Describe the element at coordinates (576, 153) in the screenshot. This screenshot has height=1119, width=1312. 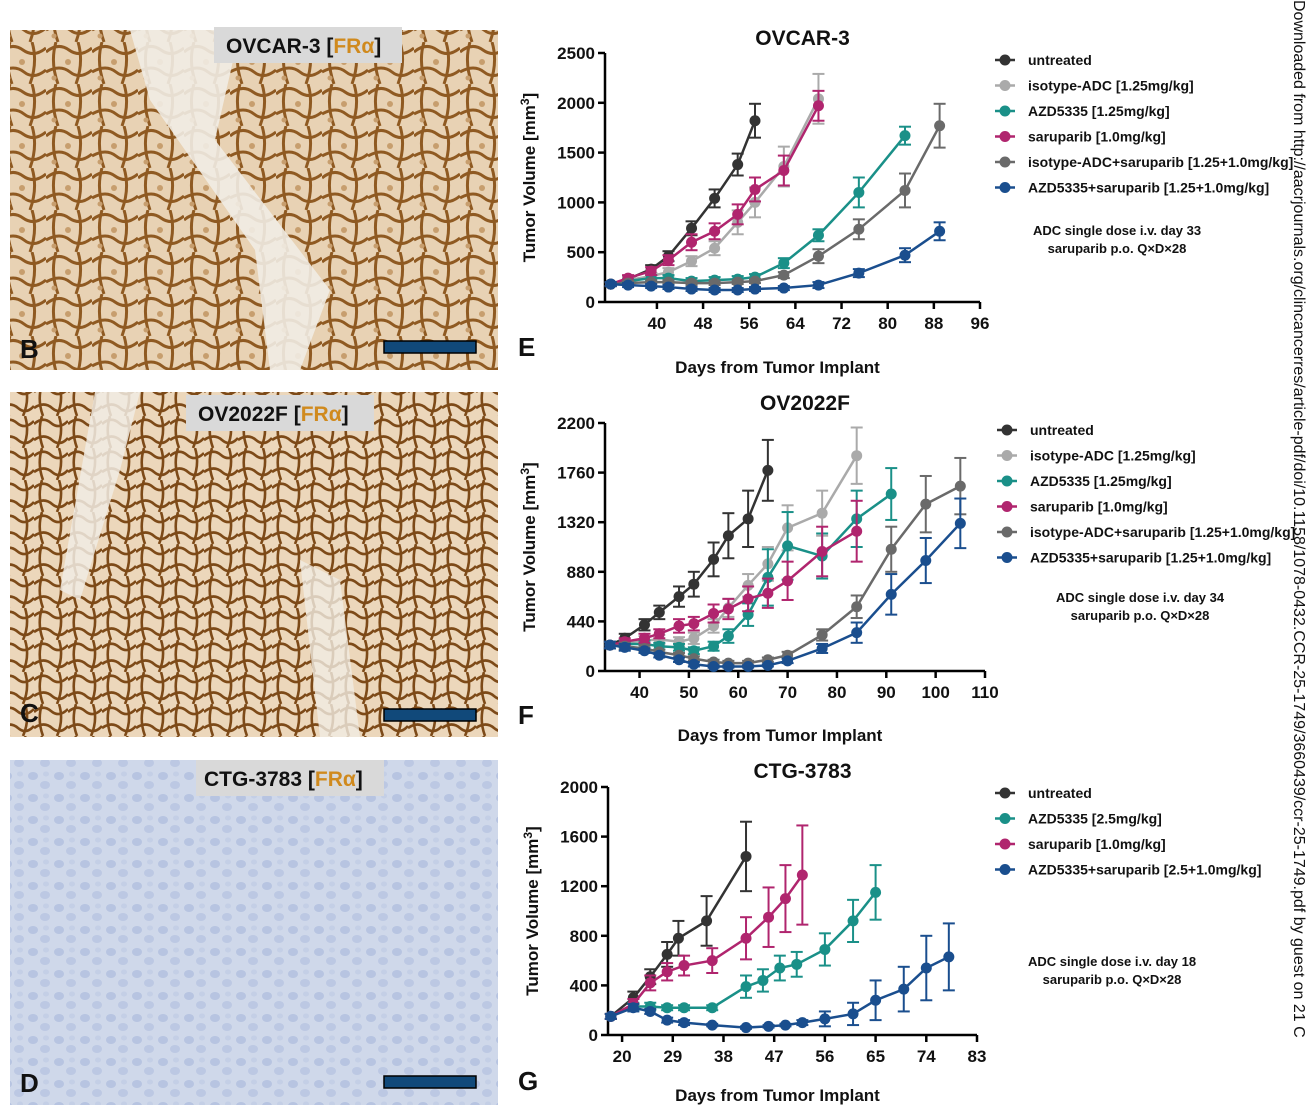
I see `y-tick-label: 1500` at that location.